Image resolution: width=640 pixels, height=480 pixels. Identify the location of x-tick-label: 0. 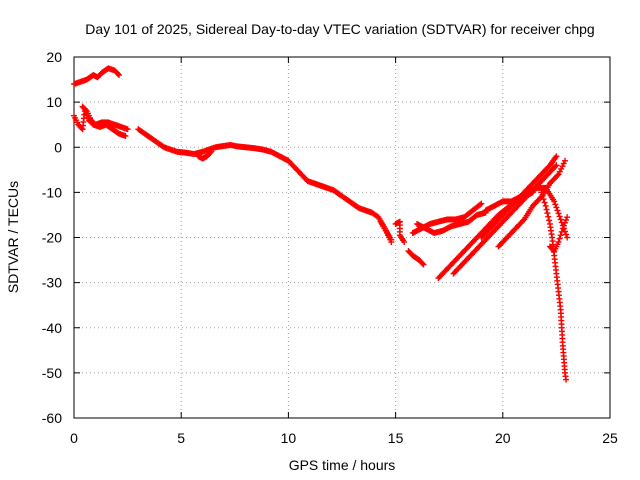
(74, 438).